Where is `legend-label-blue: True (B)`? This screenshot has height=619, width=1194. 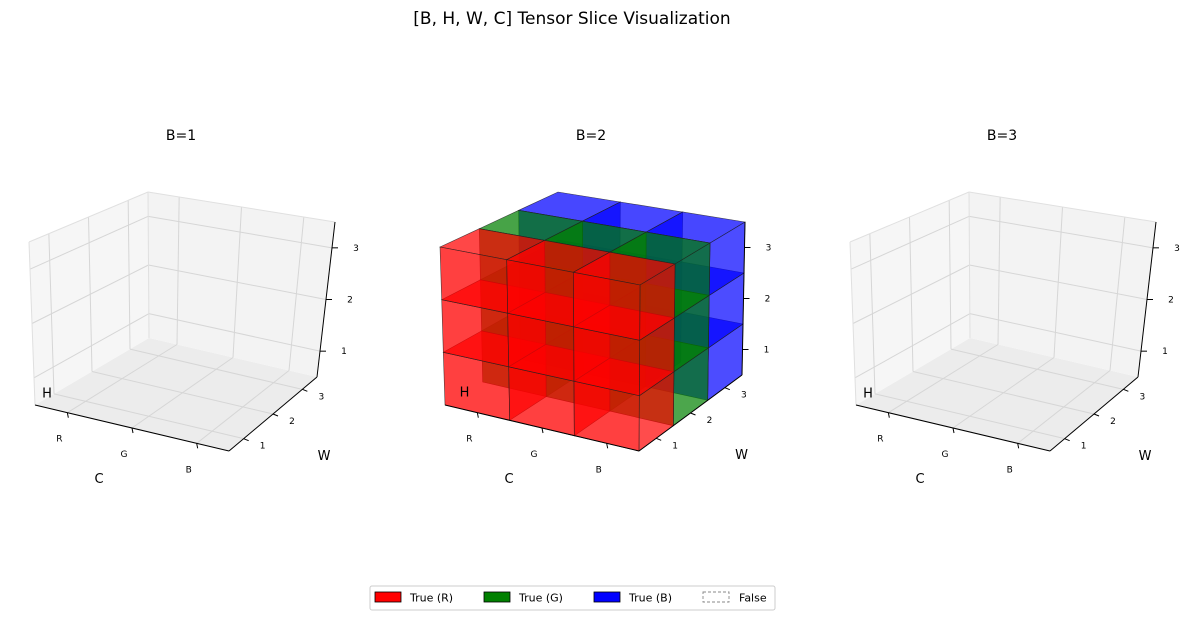 legend-label-blue: True (B) is located at coordinates (650, 598).